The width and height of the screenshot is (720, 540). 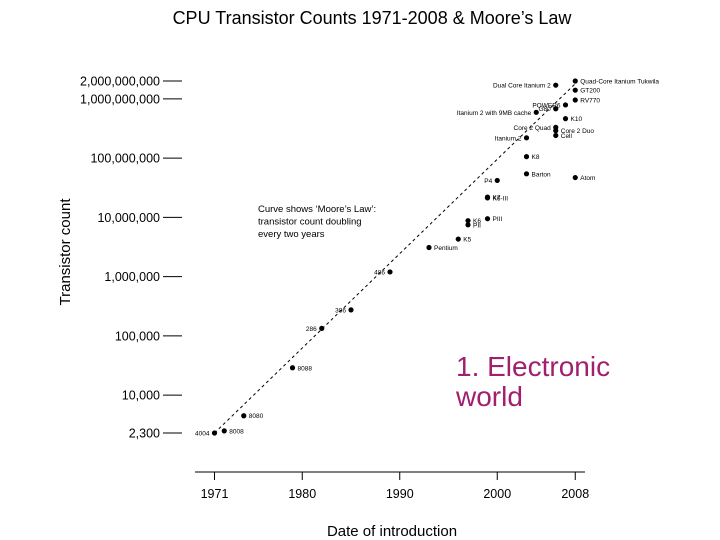 I want to click on data-point-label: K10, so click(x=577, y=119).